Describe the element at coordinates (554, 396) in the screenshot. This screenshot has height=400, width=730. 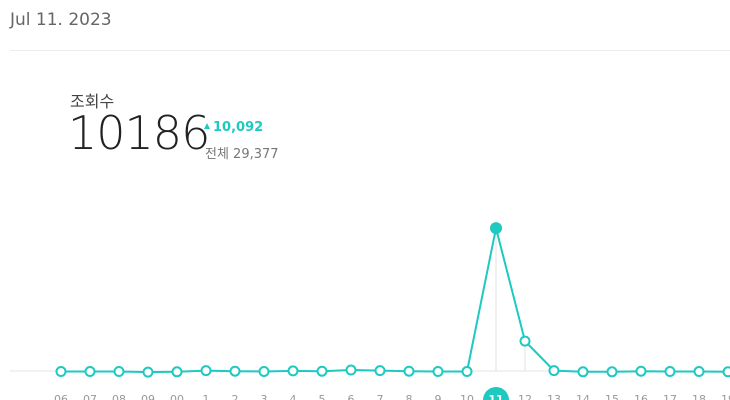
I see `x-tick-label: 13` at that location.